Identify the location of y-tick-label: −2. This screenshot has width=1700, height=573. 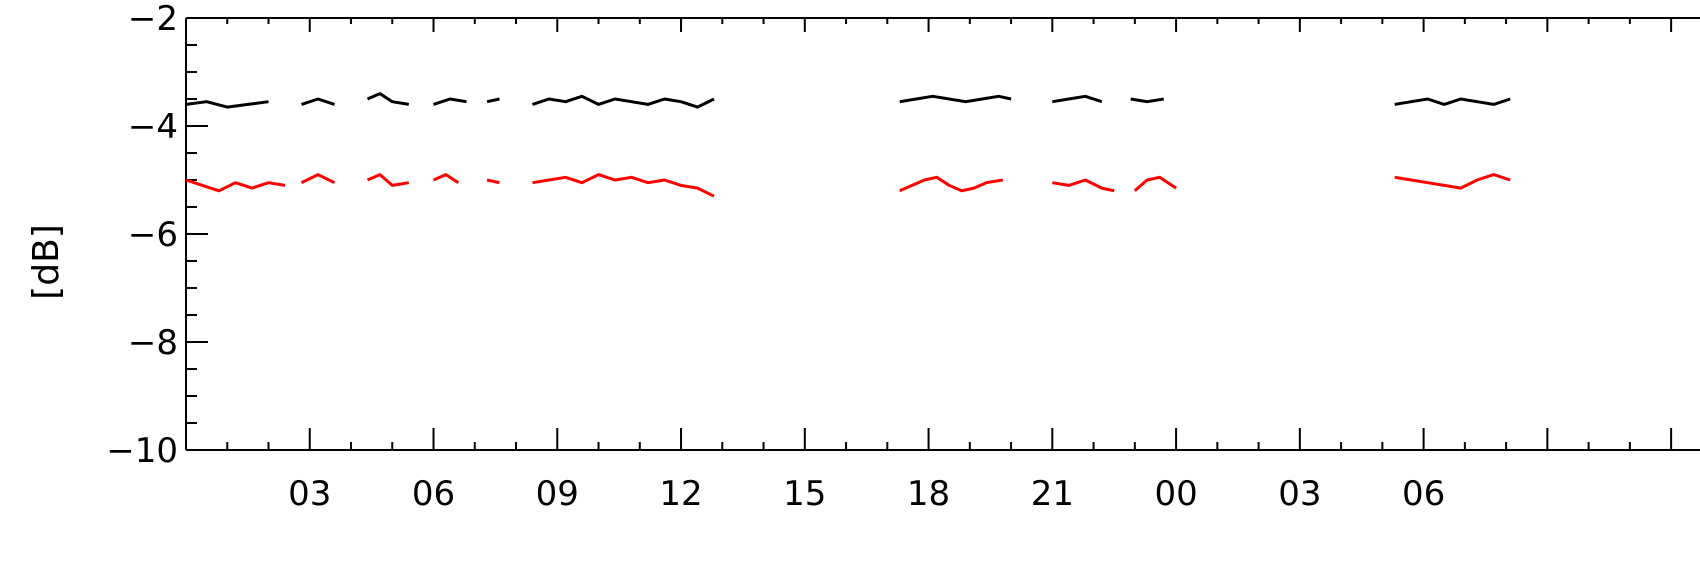
(153, 19).